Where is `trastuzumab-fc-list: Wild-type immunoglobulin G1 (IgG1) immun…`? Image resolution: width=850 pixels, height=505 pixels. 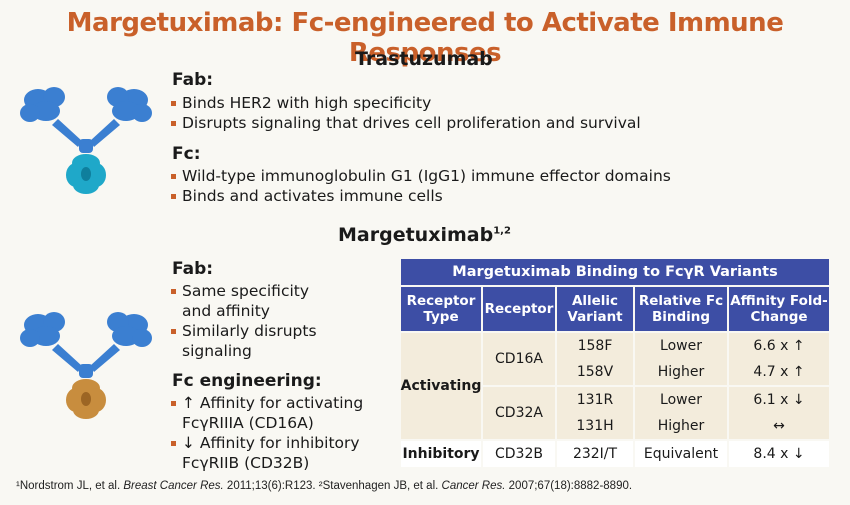
trastuzumab-fc-list: Wild-type immunoglobulin G1 (IgG1) immun… is located at coordinates (420, 186).